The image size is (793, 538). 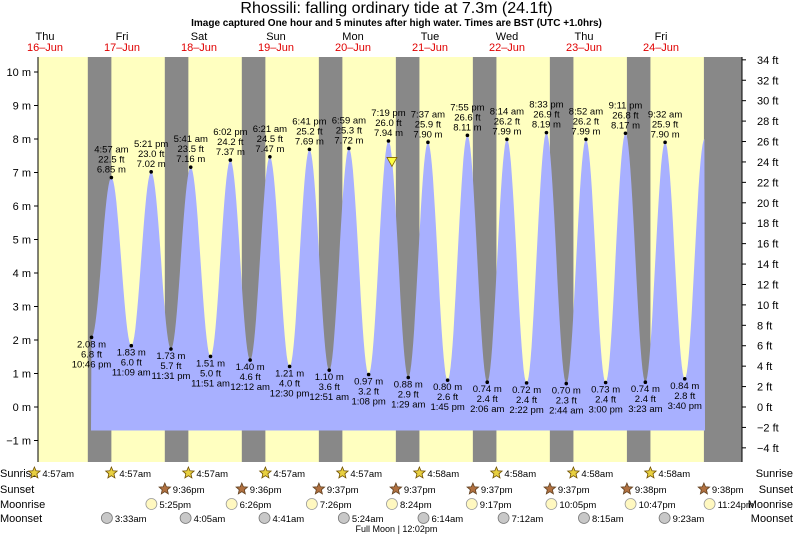 I want to click on astro-moonrise-entry: 8:24pm, so click(x=409, y=504).